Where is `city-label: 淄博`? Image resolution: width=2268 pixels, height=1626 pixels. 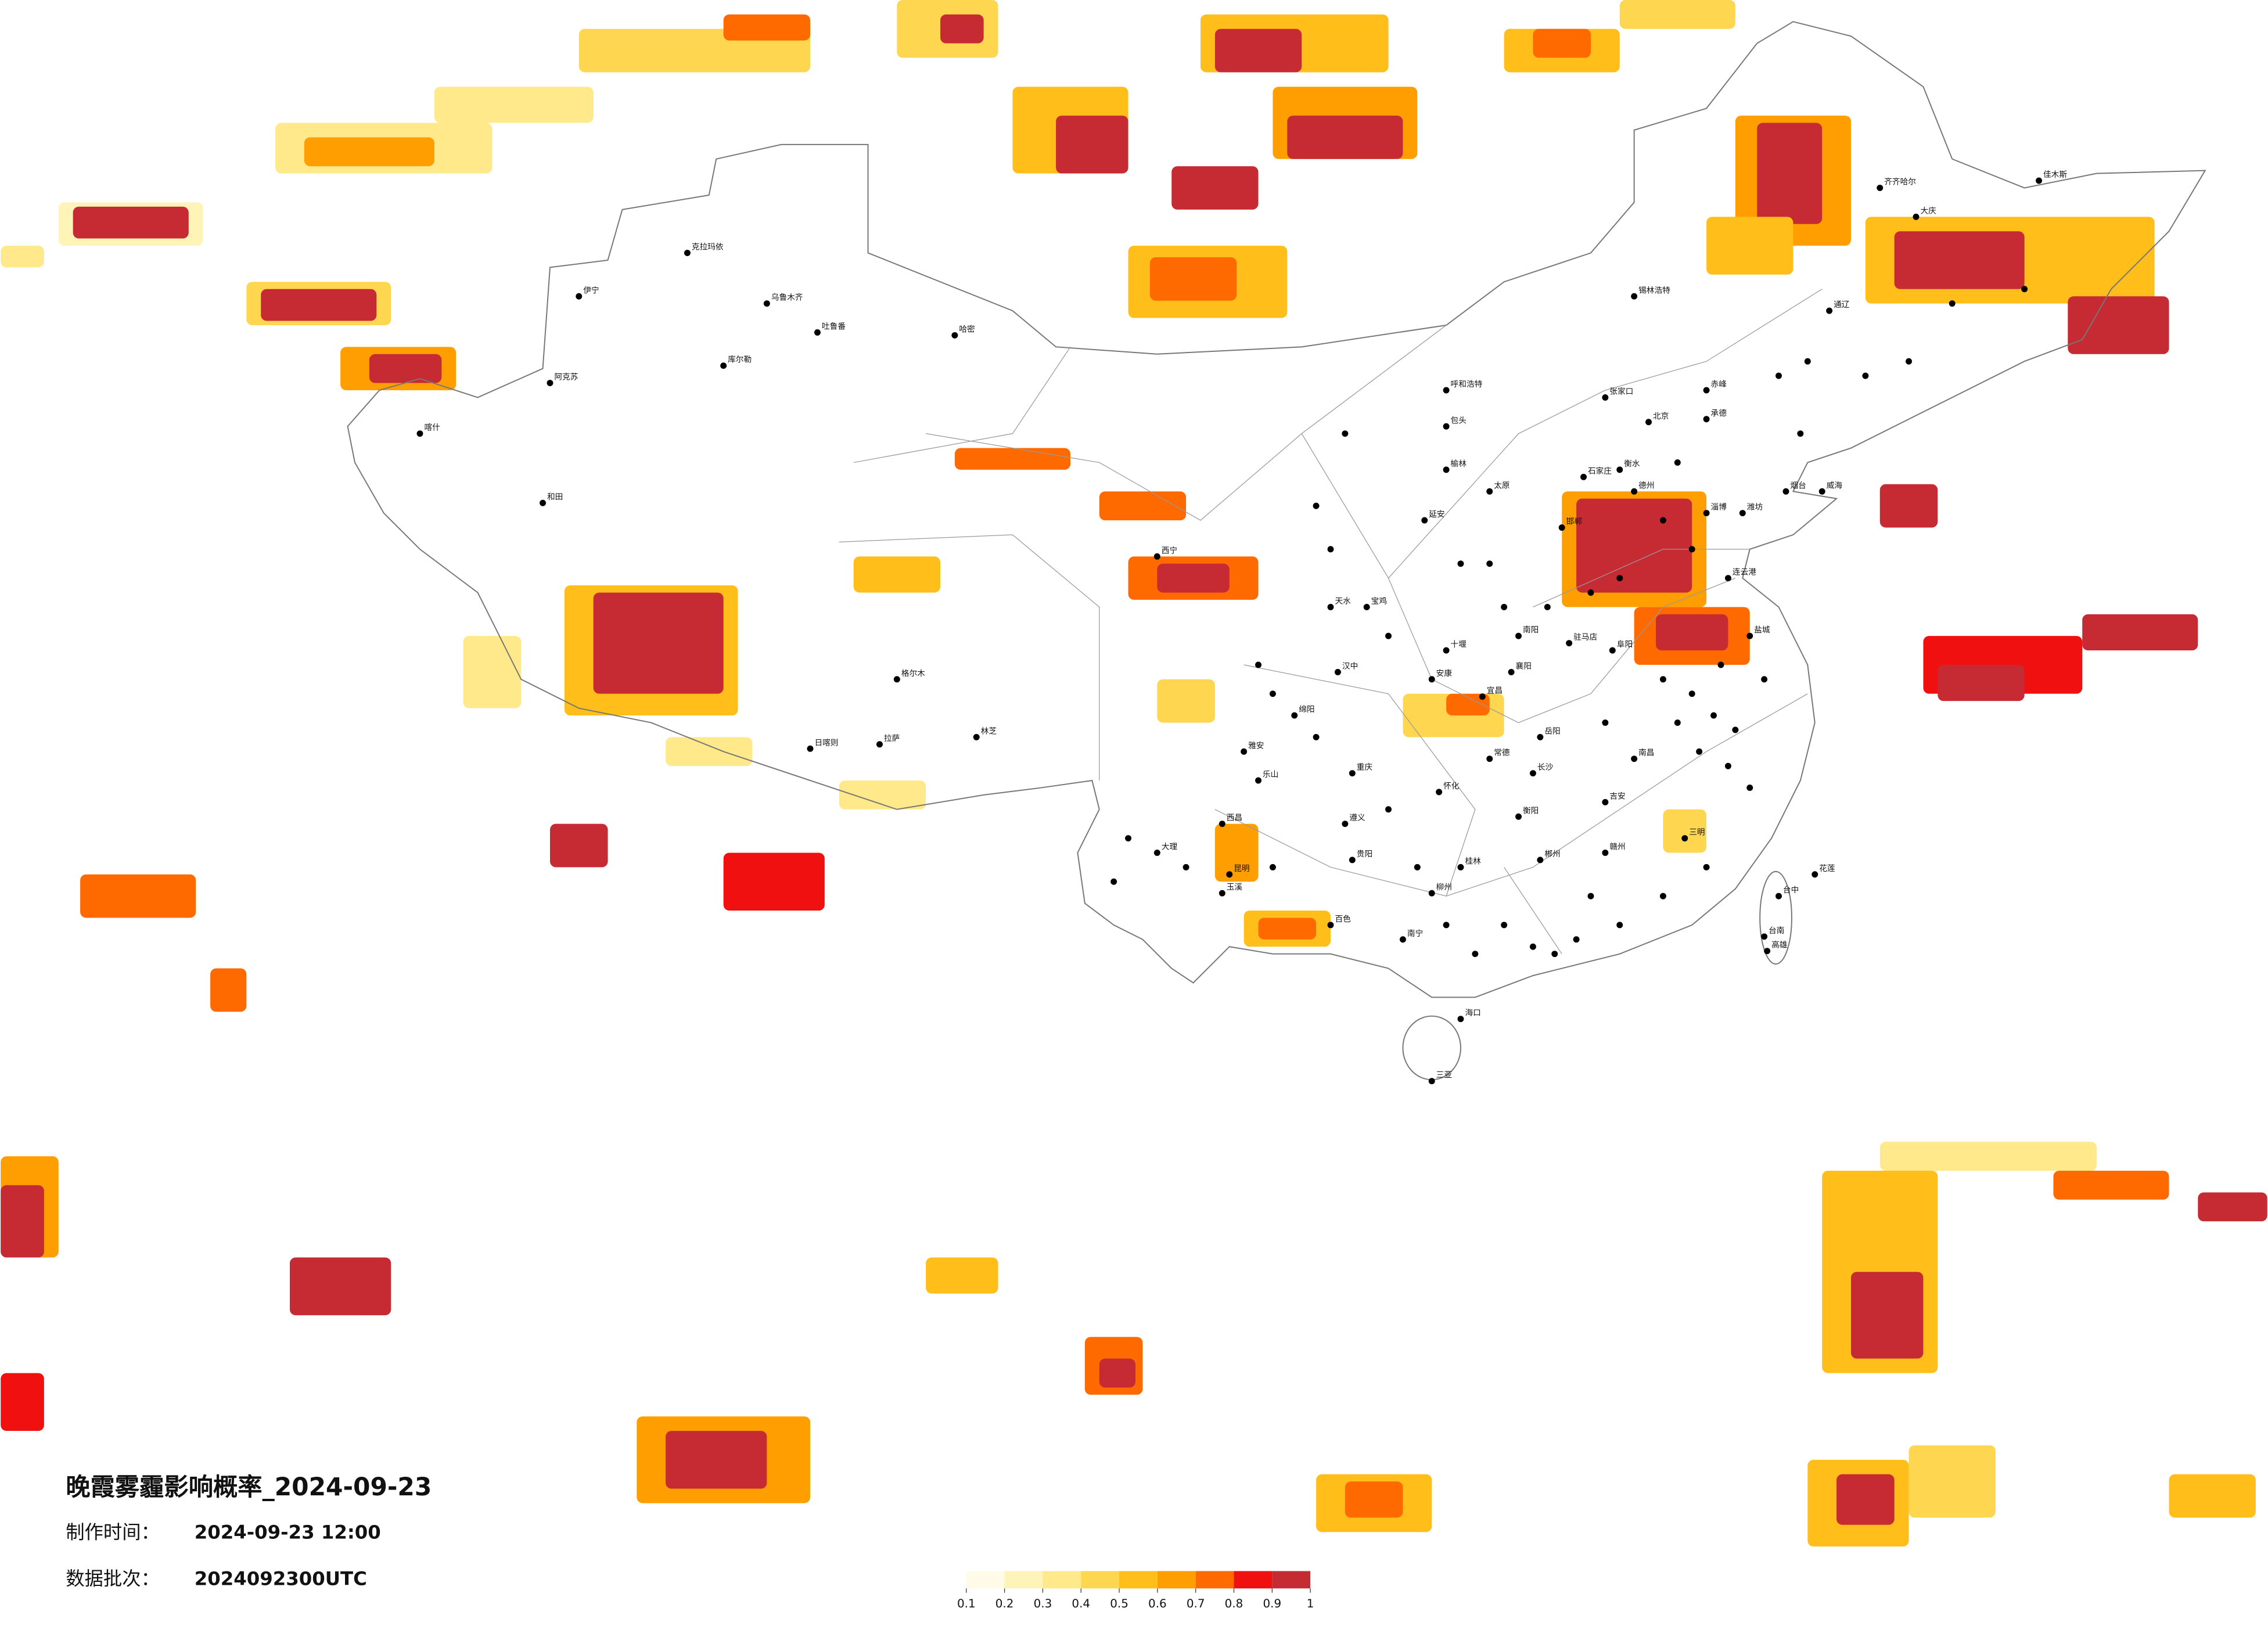
city-label: 淄博 is located at coordinates (1719, 507).